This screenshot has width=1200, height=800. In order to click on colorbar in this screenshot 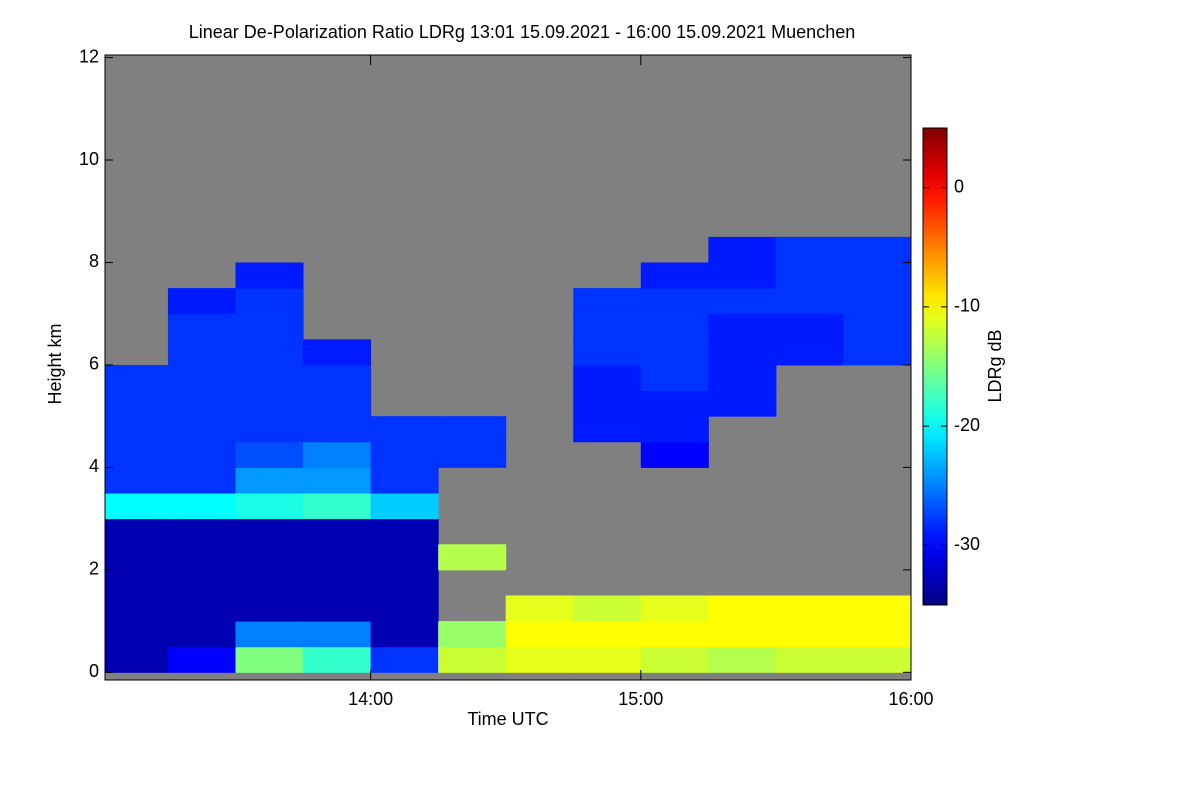, I will do `click(935, 366)`.